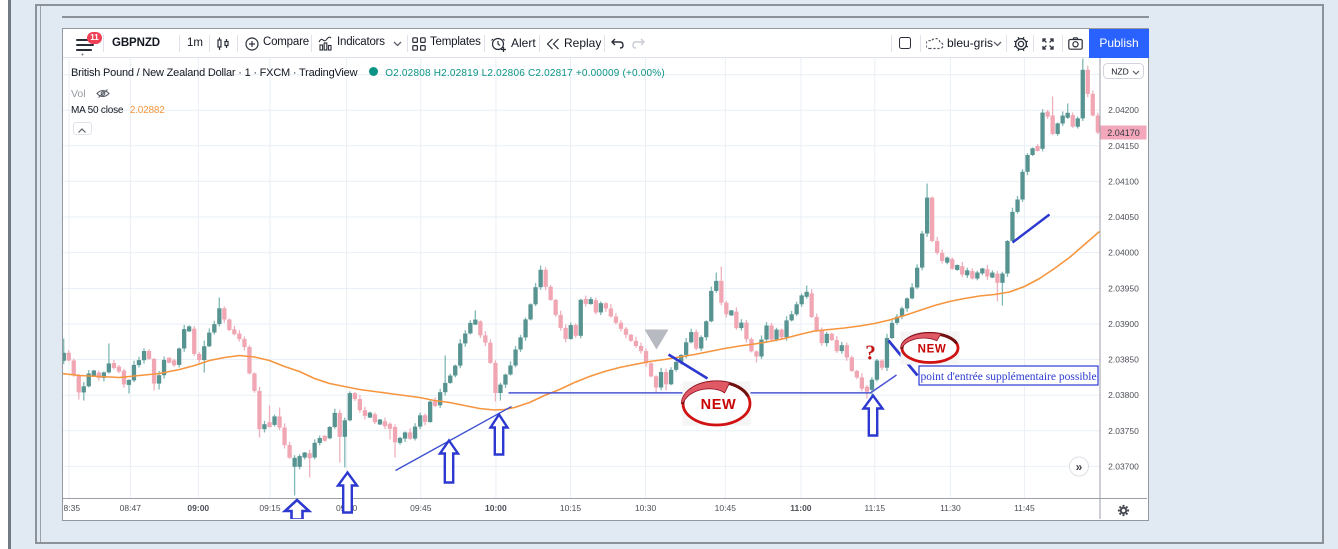 This screenshot has height=549, width=1338. I want to click on svg-text: 10:00, so click(496, 508).